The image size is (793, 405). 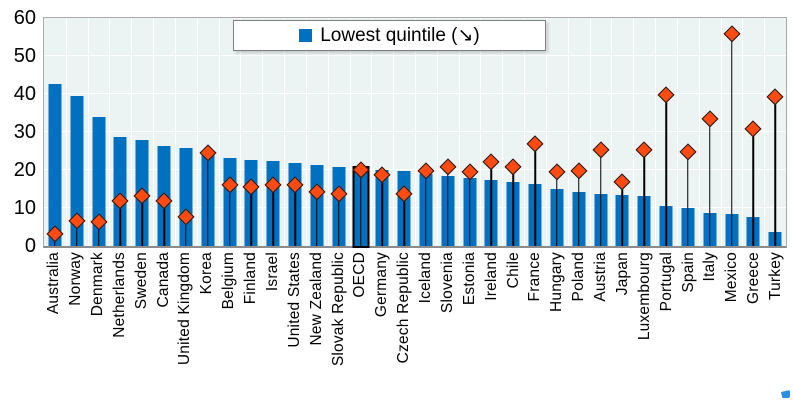 I want to click on legend-label: Lowest quintile (↘), so click(x=400, y=35).